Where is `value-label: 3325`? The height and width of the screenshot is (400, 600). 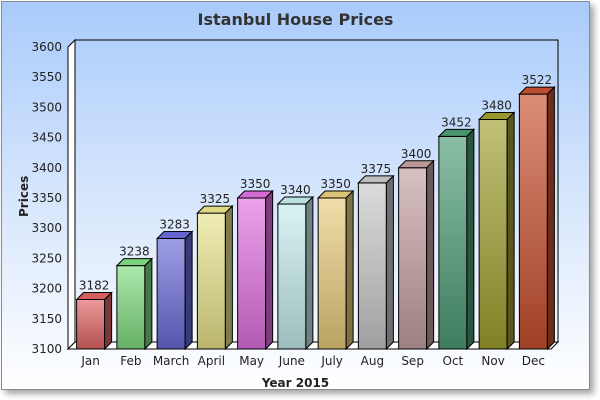 value-label: 3325 is located at coordinates (215, 199).